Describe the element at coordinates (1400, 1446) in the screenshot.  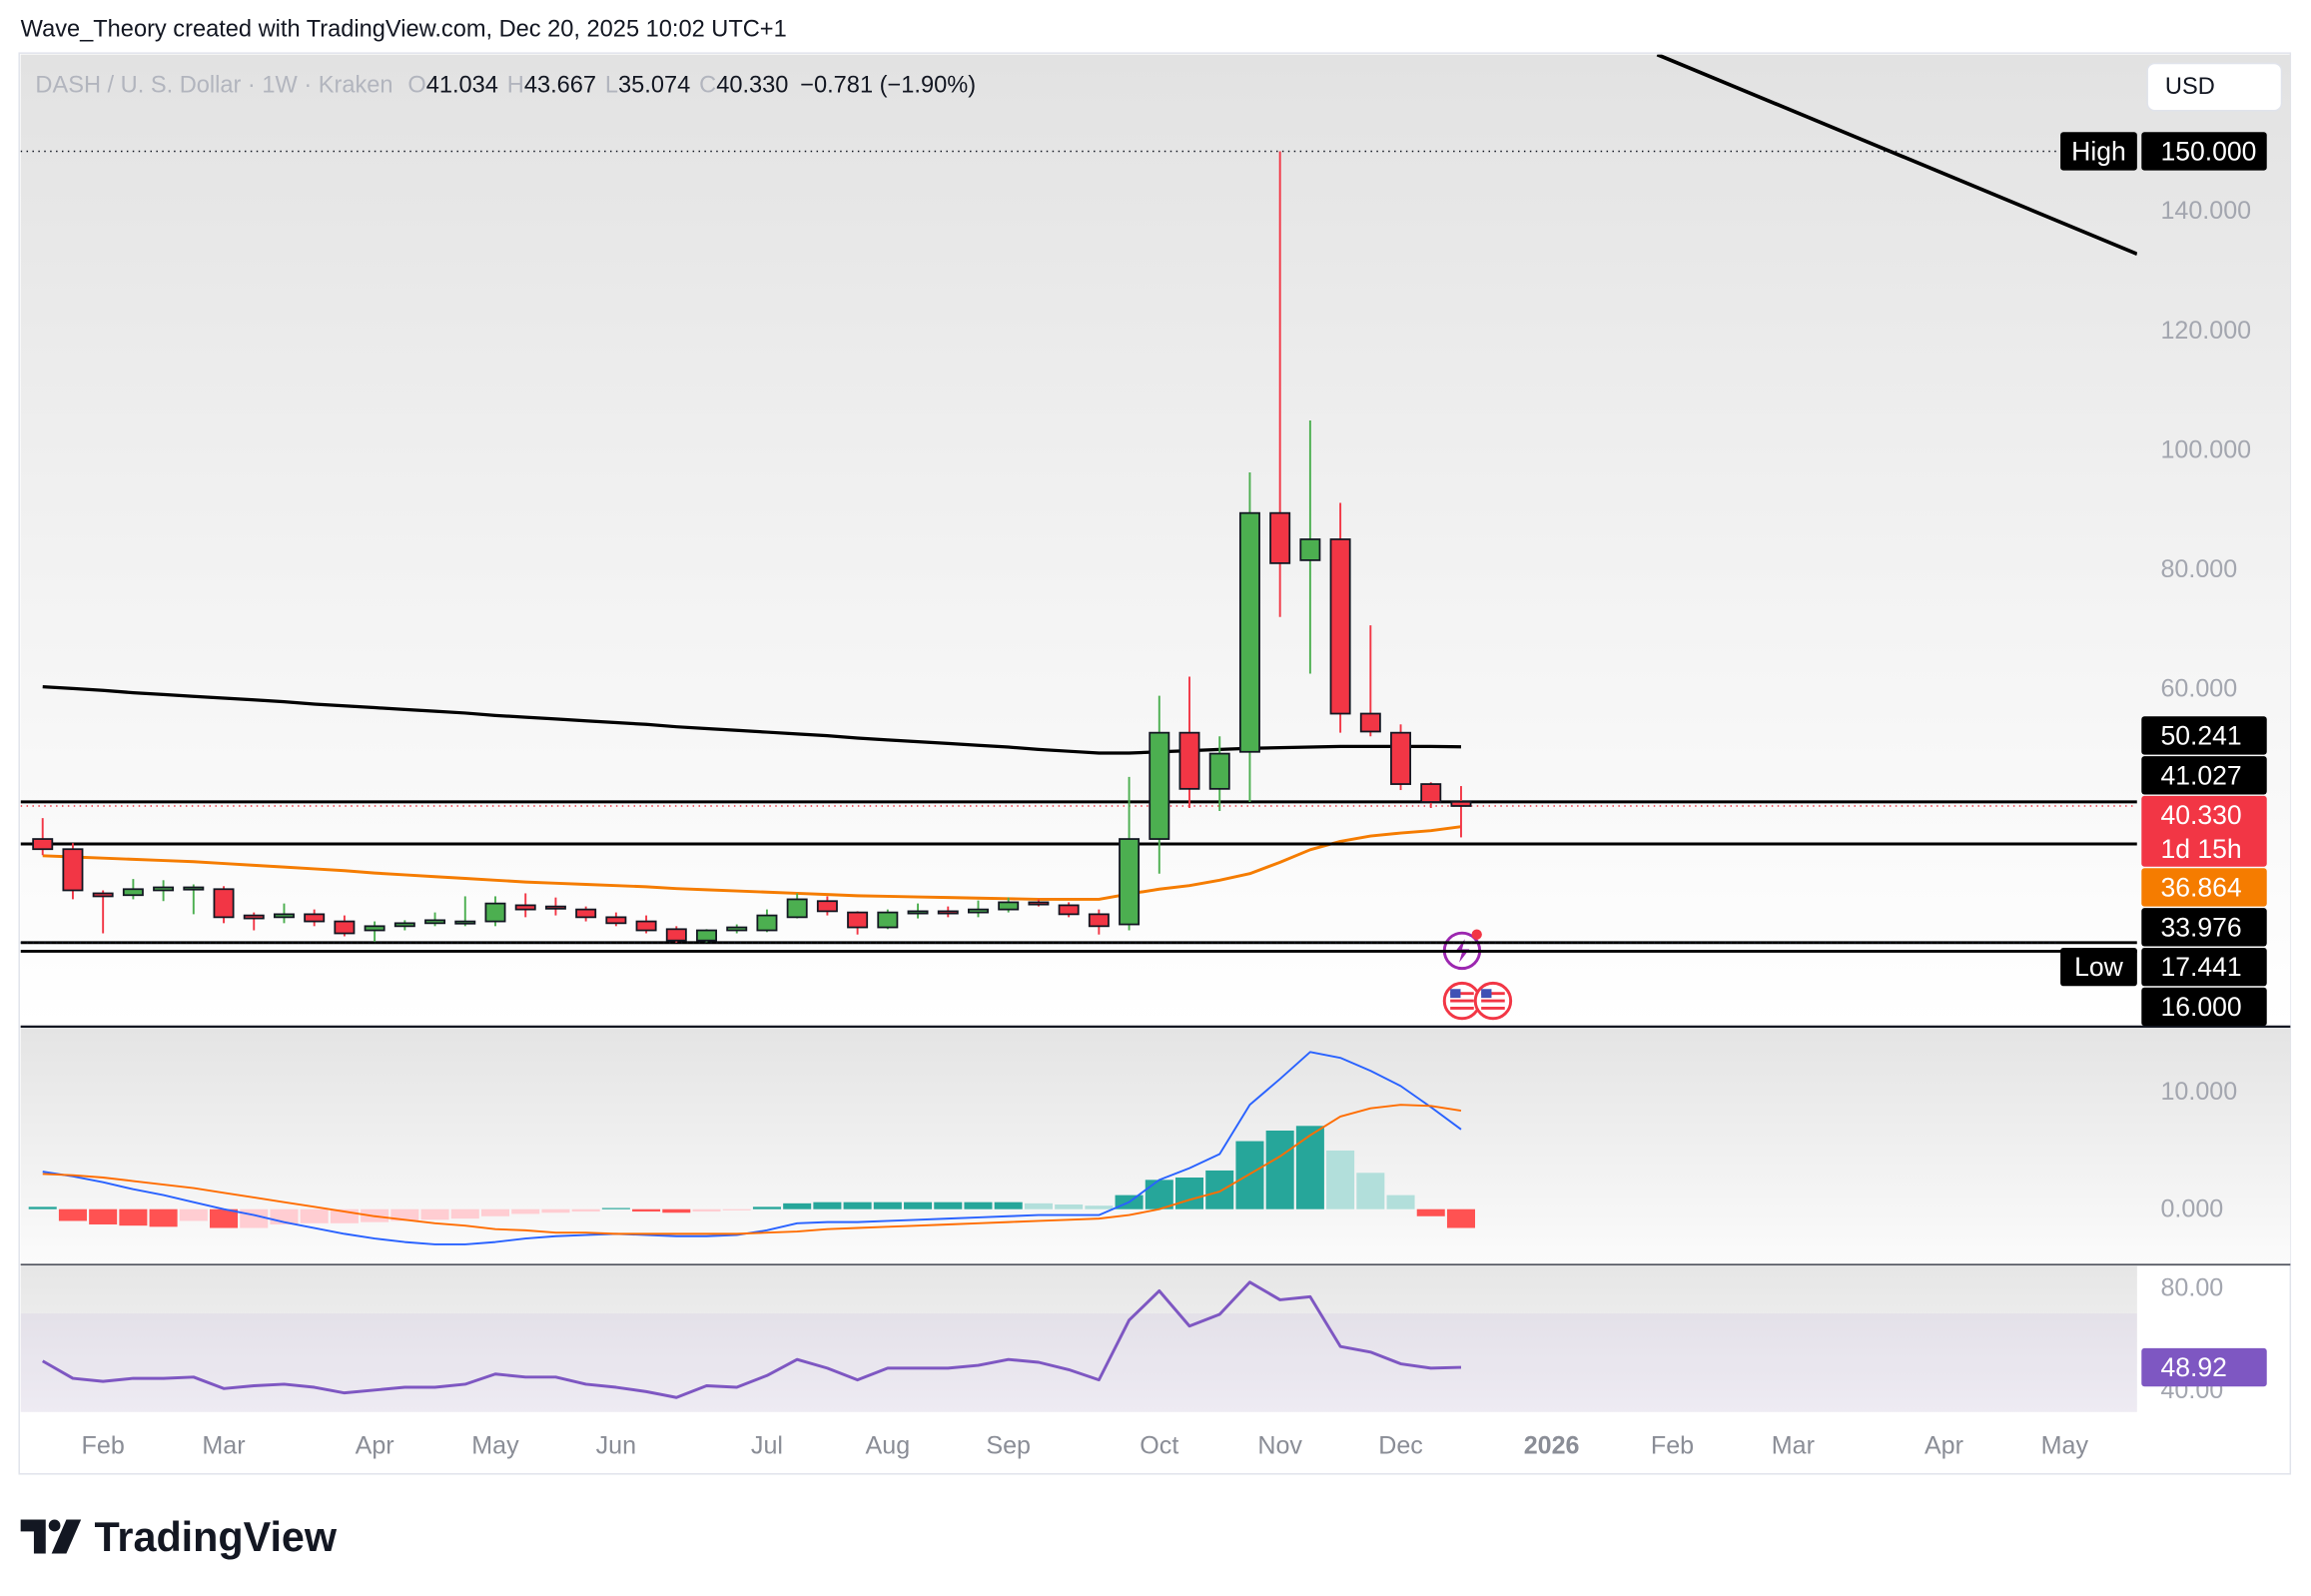
I see `x-tick-label: Dec` at that location.